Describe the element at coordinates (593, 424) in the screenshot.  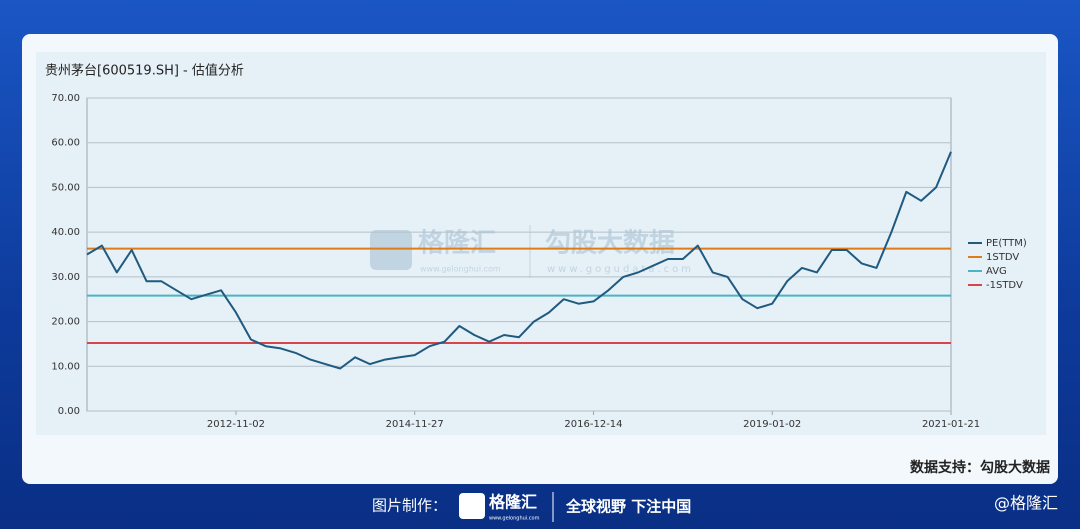
I see `x-tick-label: 2016-12-14` at that location.